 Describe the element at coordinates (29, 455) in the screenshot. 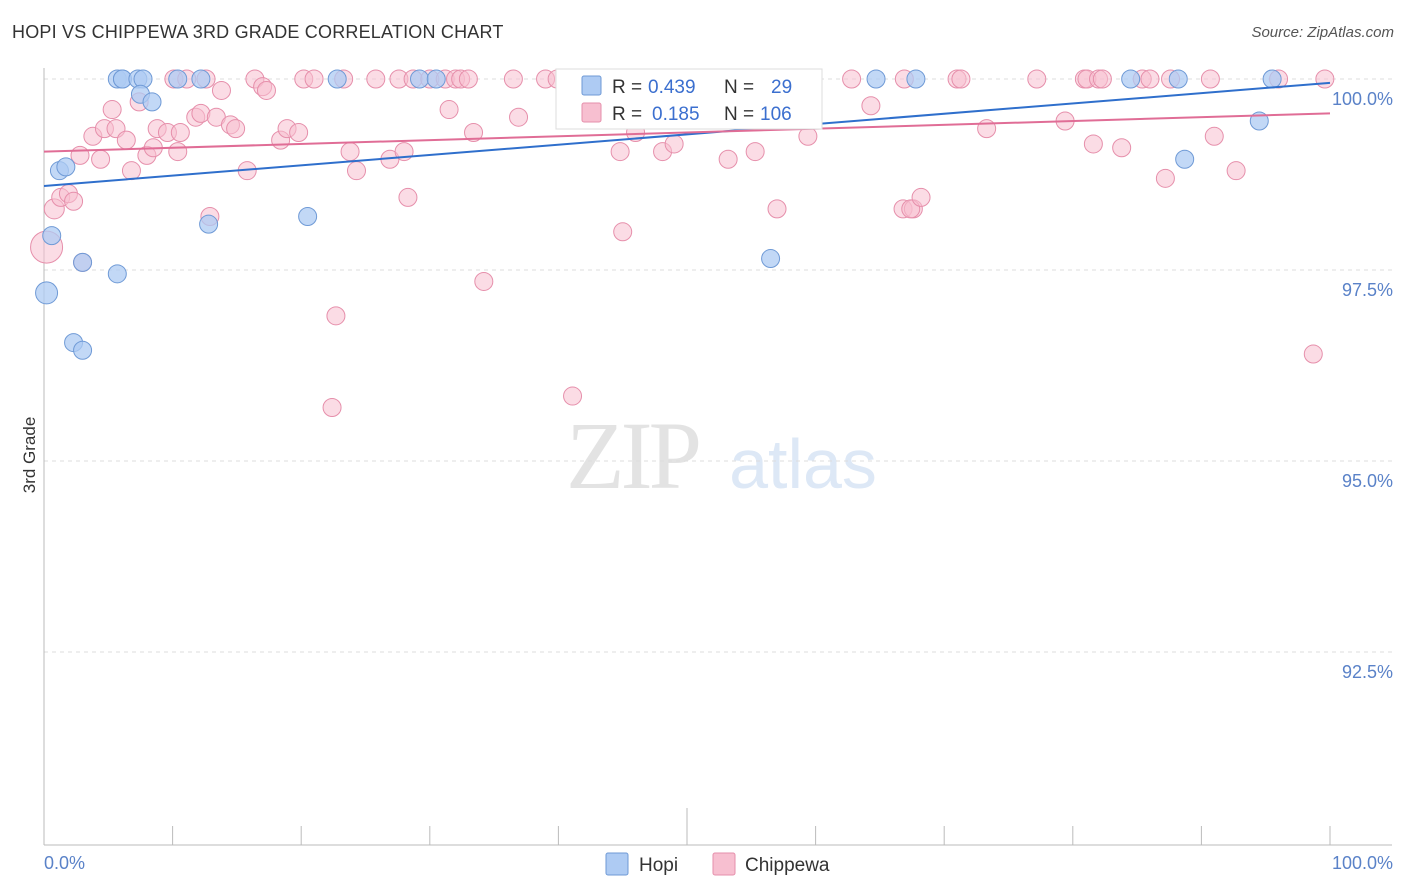

I see `y-axis-label: 3rd Grade` at that location.